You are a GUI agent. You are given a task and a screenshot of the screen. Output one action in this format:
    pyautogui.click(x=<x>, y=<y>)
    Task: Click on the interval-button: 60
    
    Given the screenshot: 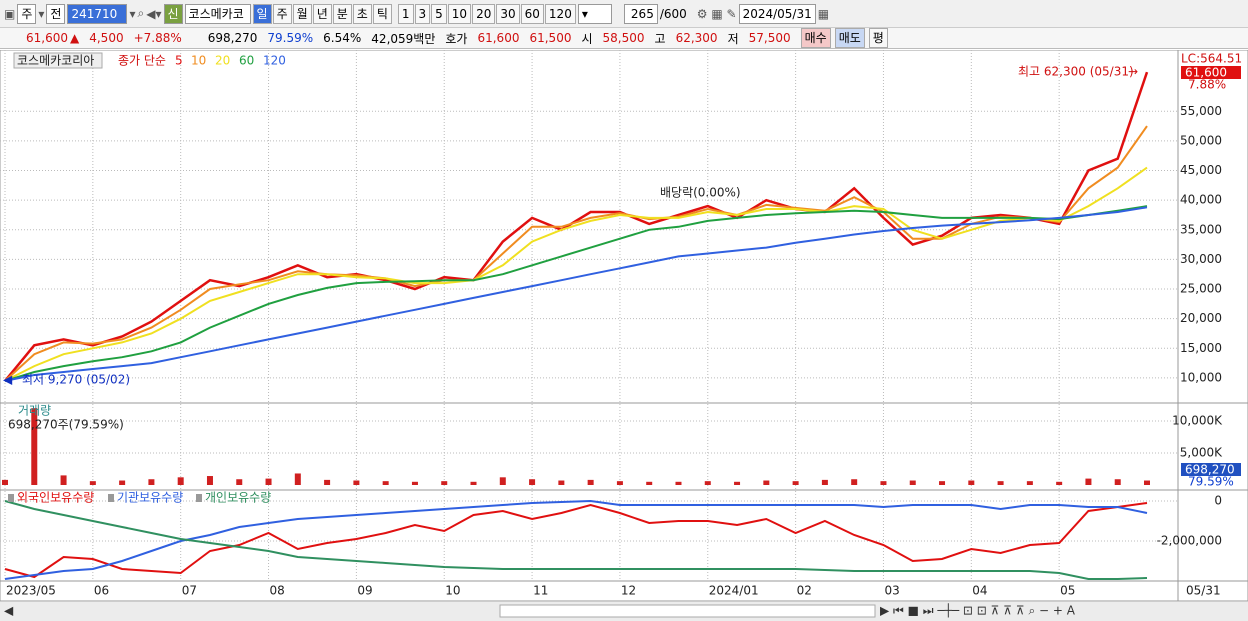 What is the action you would take?
    pyautogui.click(x=532, y=13)
    